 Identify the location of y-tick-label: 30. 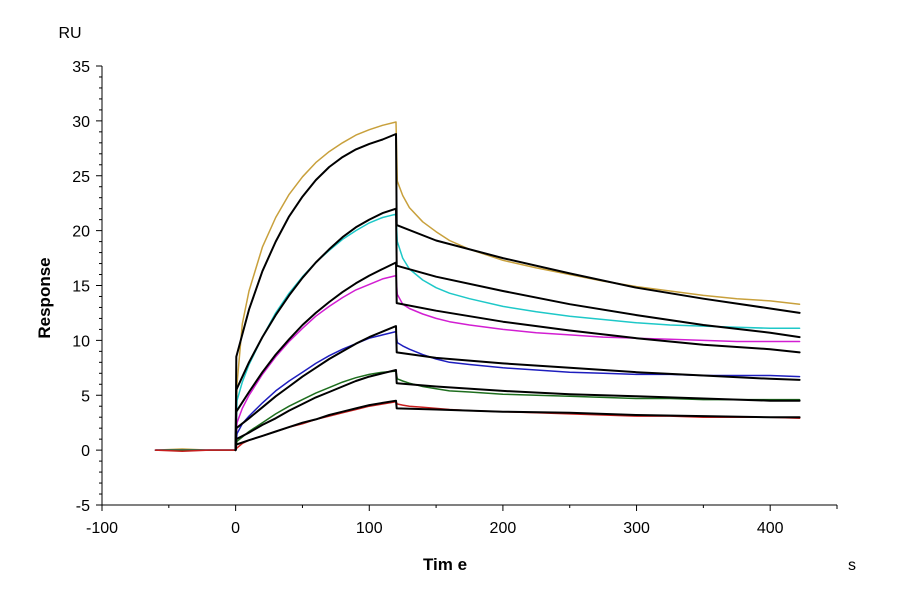
(81, 122).